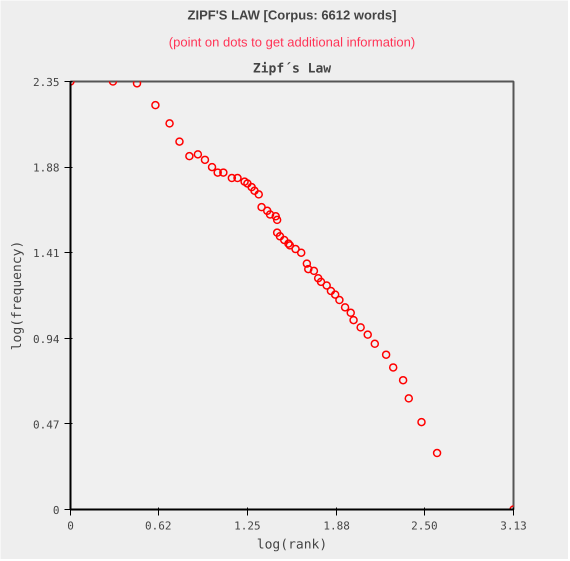  Describe the element at coordinates (292, 42) in the screenshot. I see `chart-subtitle: (point on dots to get additional information)` at that location.